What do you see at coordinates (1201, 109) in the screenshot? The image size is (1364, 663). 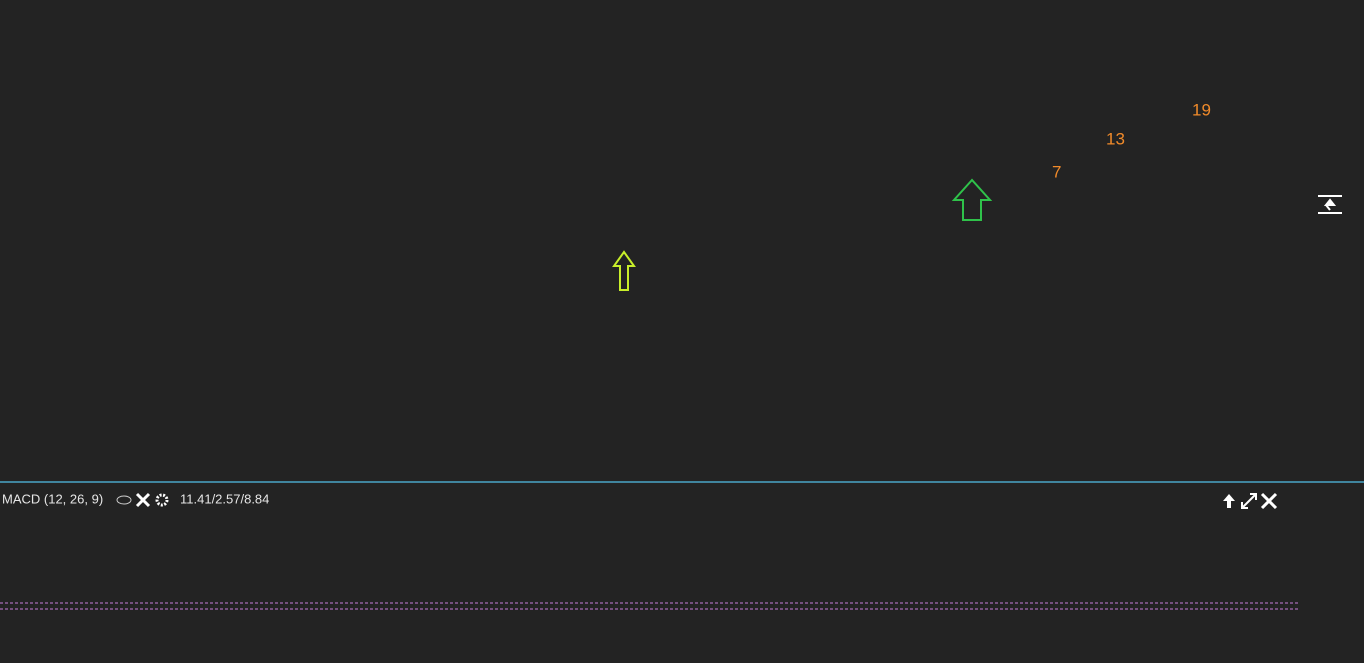 I see `annotation: 19` at bounding box center [1201, 109].